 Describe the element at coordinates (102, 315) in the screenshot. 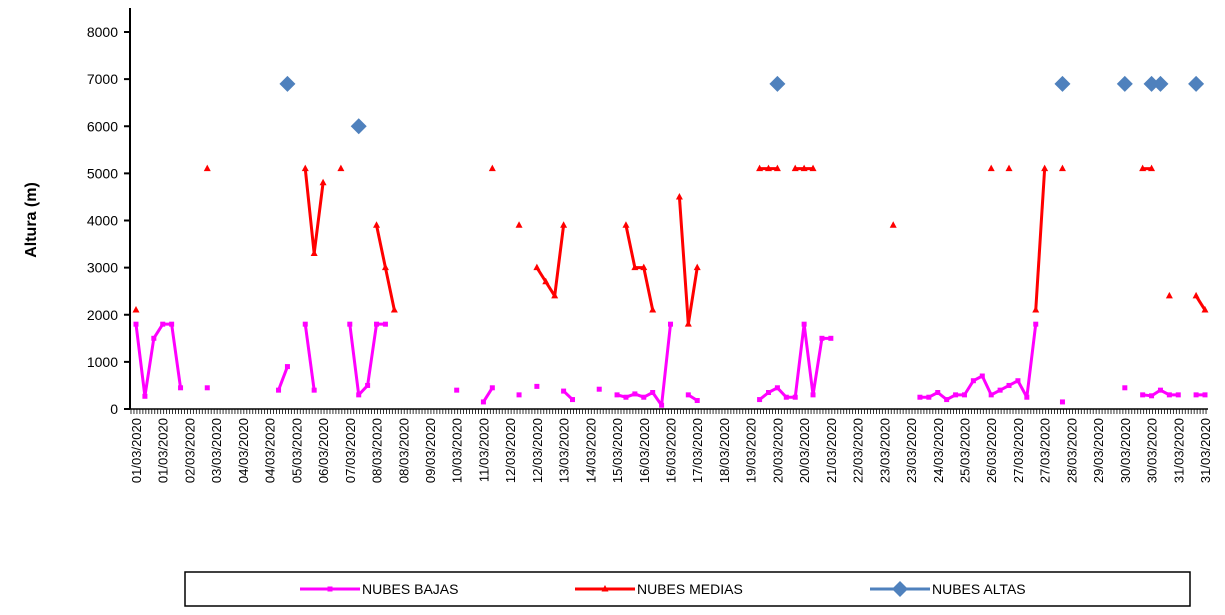

I see `y-tick-label: 2000` at that location.